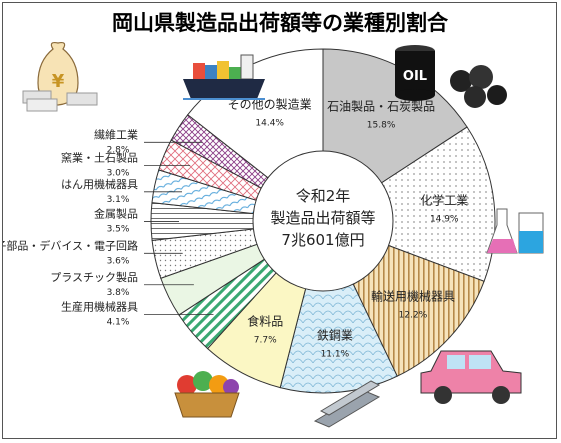  Describe the element at coordinates (381, 126) in the screenshot. I see `slice-value-label: 15.8%` at that location.